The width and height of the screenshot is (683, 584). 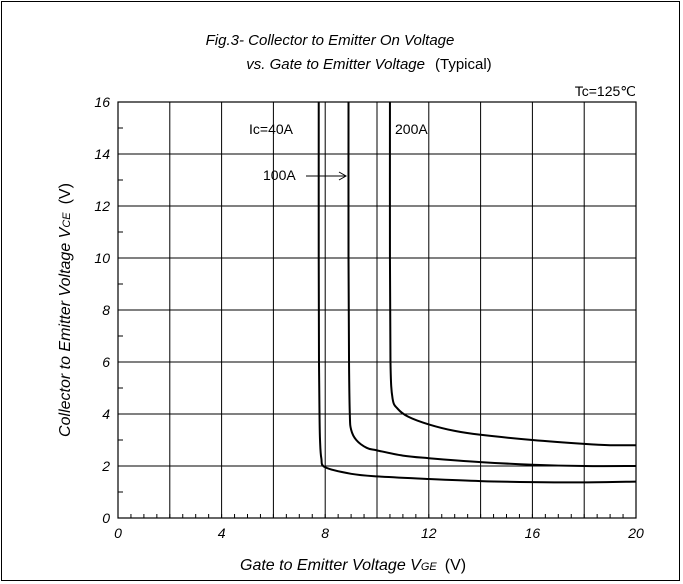 What do you see at coordinates (222, 533) in the screenshot?
I see `x-tick-label: 4` at bounding box center [222, 533].